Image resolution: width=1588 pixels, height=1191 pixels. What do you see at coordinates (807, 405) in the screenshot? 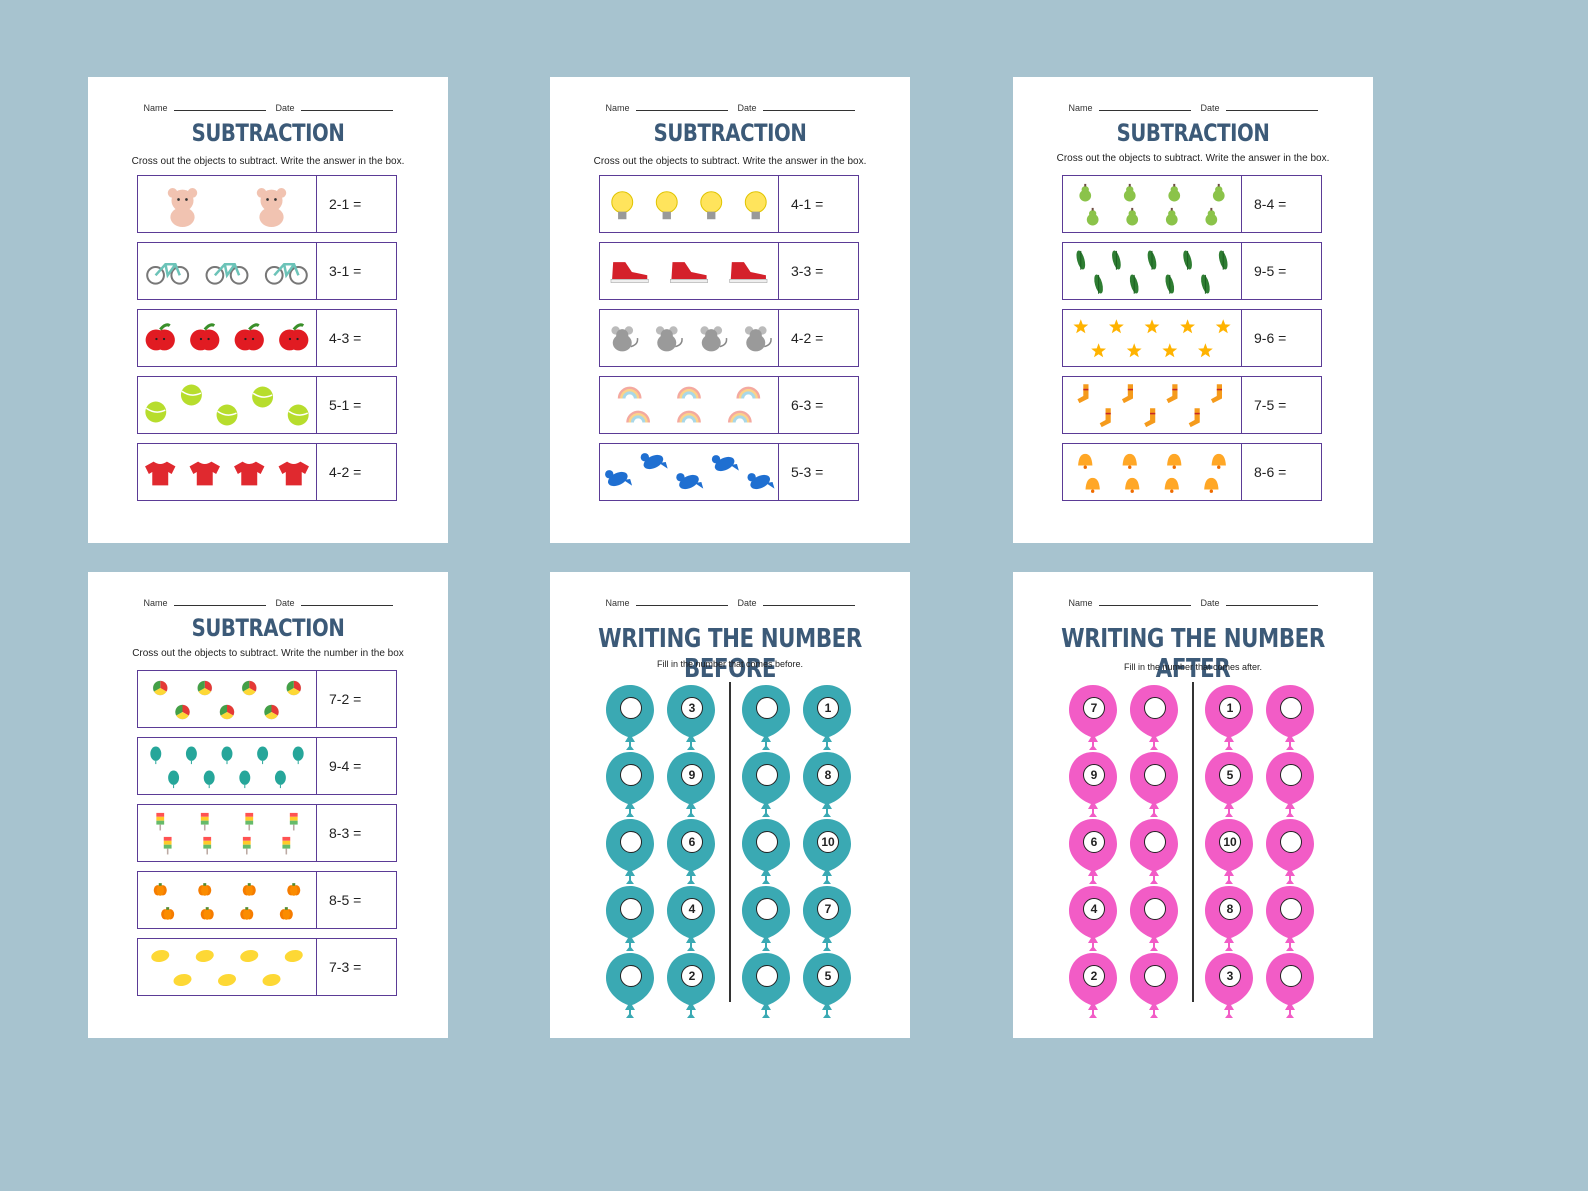
I see `equation-answer-box: 6-3 =` at bounding box center [807, 405].